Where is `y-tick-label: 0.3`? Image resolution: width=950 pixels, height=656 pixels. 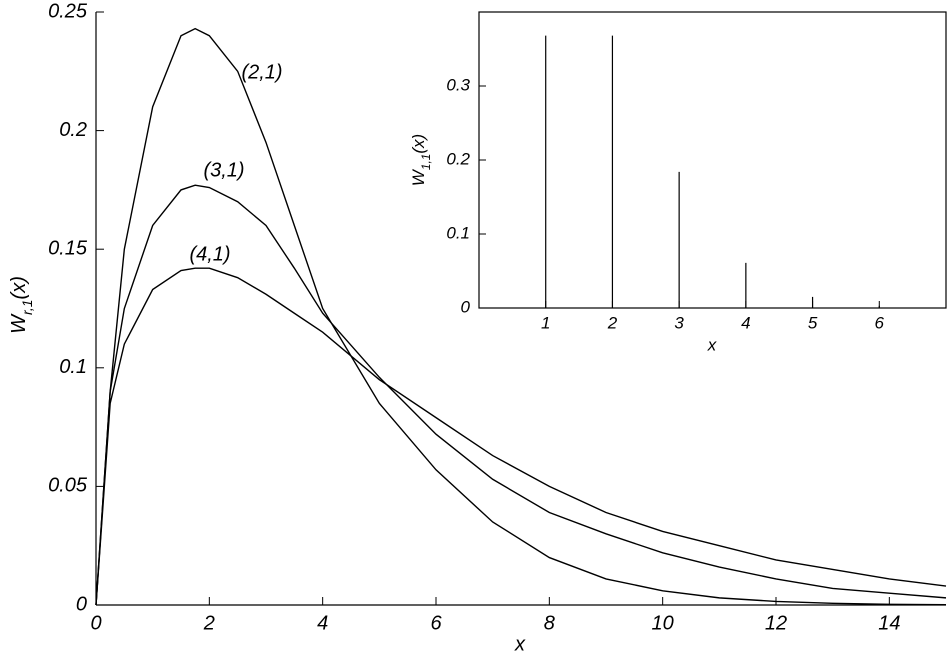
y-tick-label: 0.3 is located at coordinates (458, 84).